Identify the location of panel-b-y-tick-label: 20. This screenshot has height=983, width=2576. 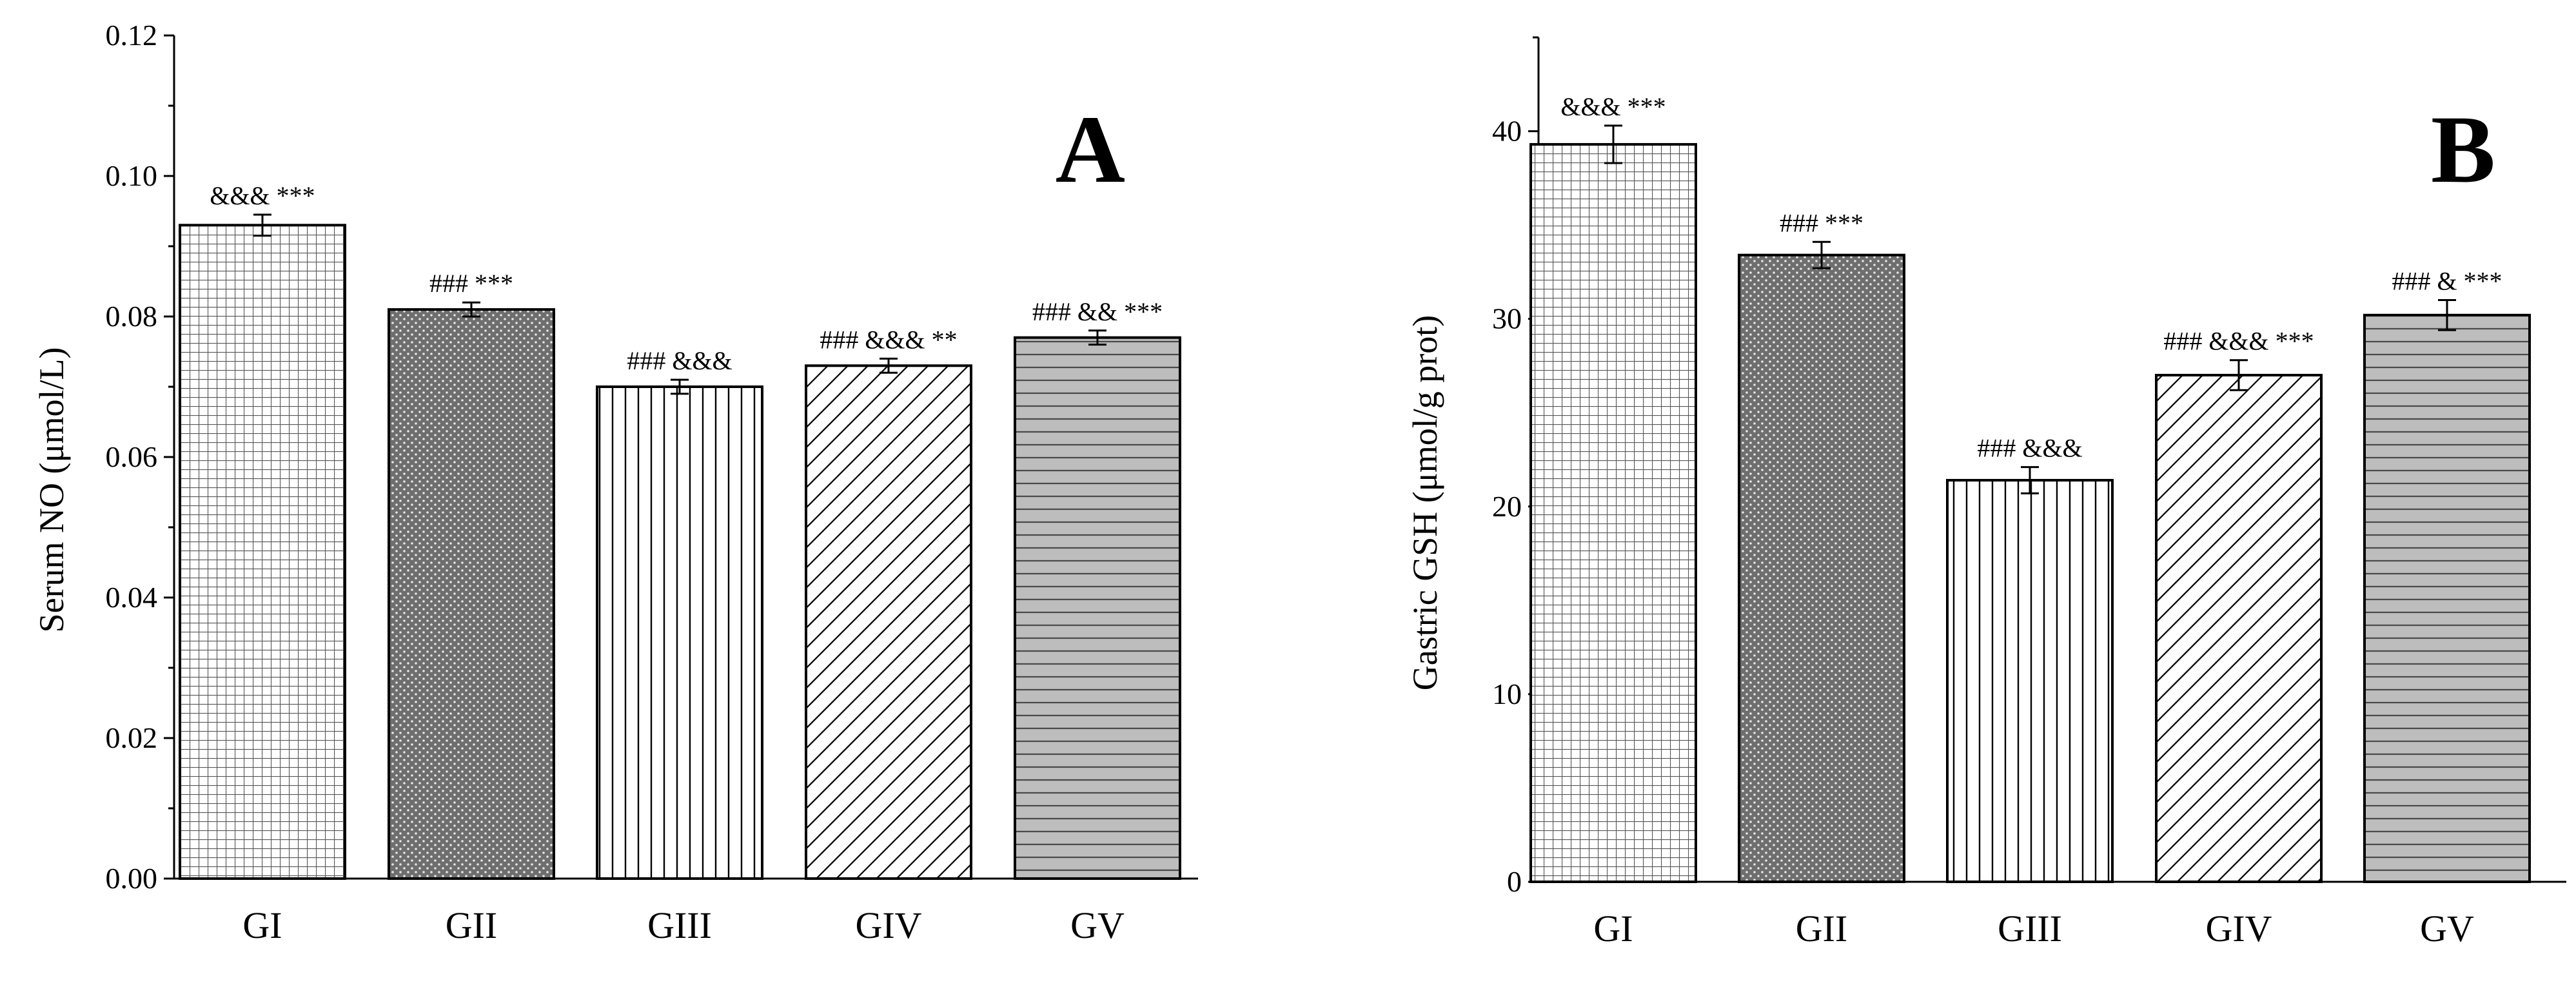
(1507, 506).